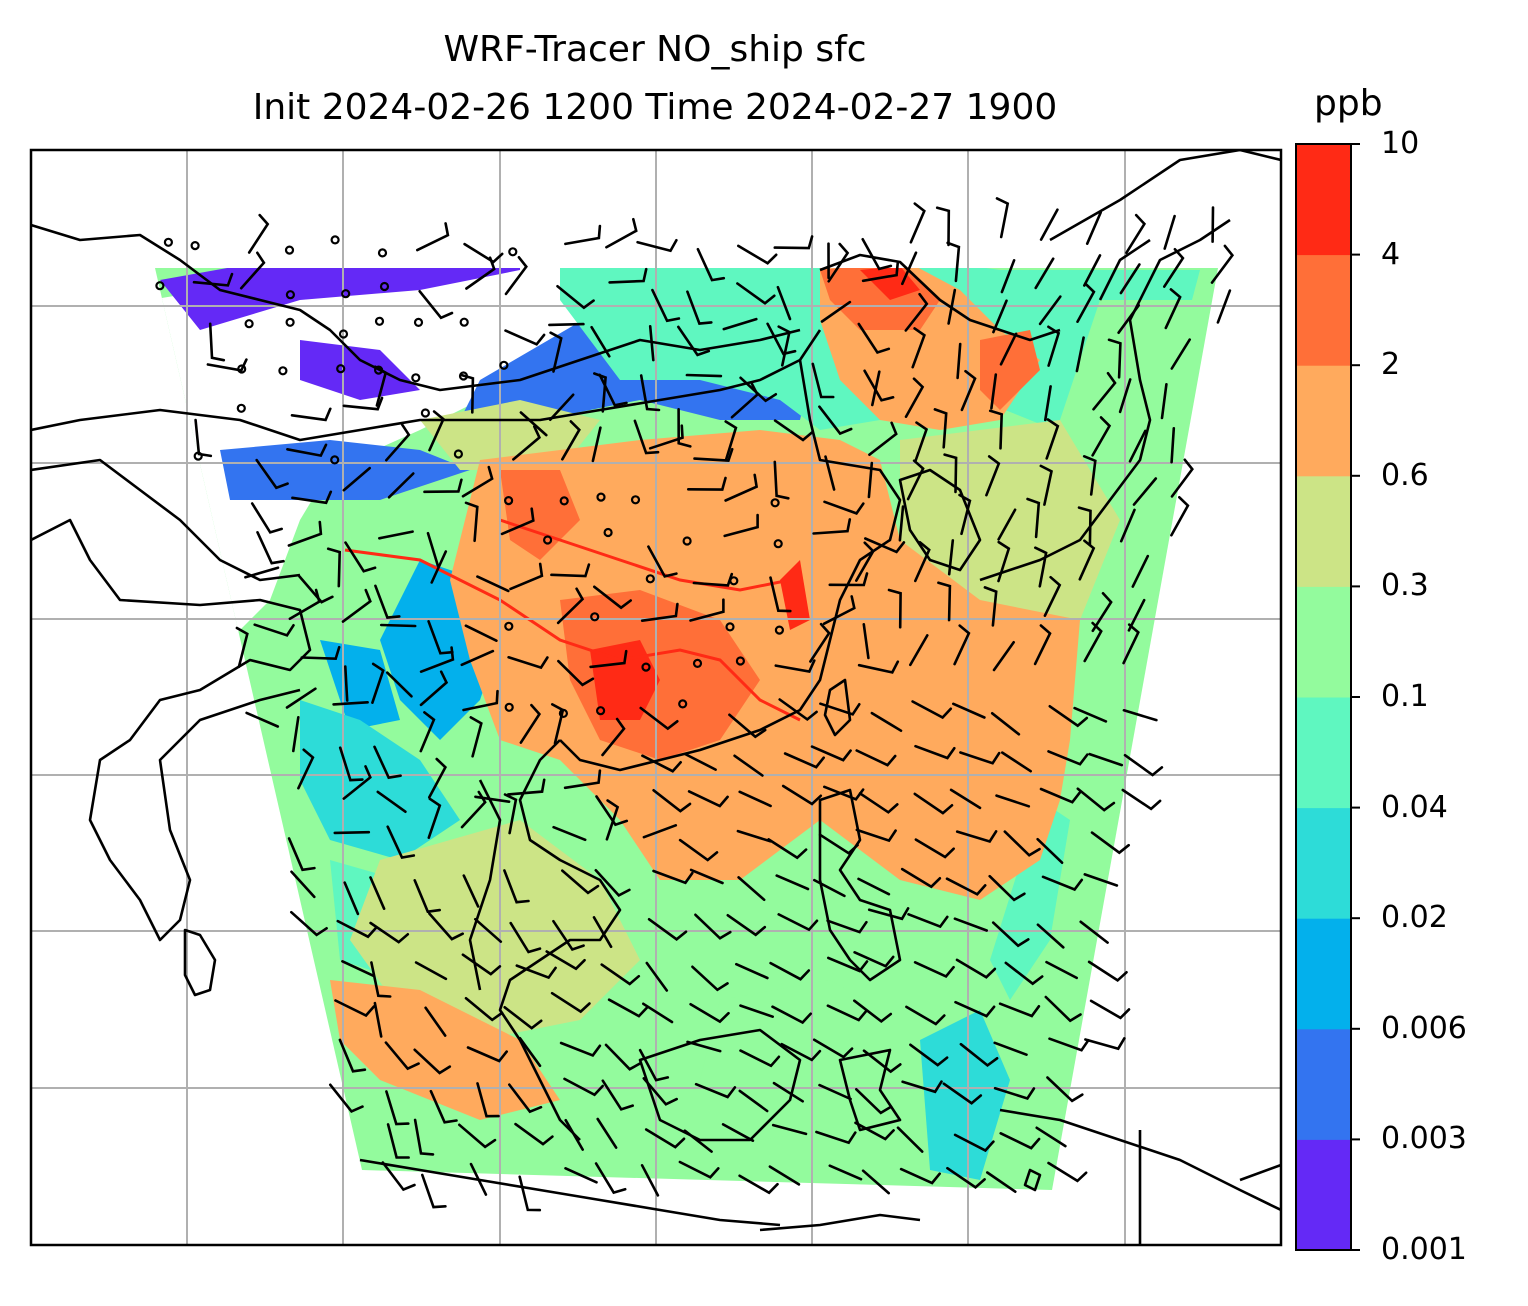 The width and height of the screenshot is (1528, 1306). What do you see at coordinates (1140, 1176) in the screenshot?
I see `coastline-newguinea` at bounding box center [1140, 1176].